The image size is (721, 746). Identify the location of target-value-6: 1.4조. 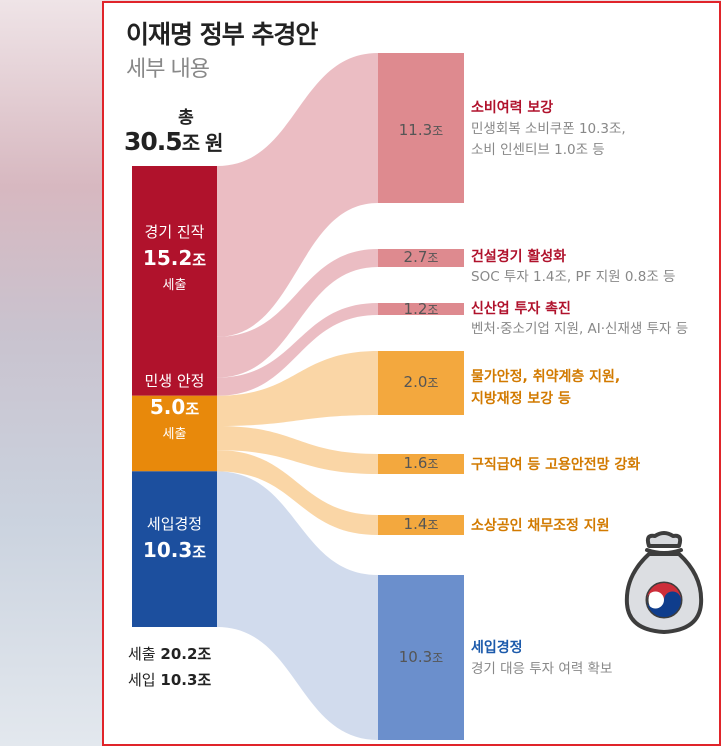
(421, 524).